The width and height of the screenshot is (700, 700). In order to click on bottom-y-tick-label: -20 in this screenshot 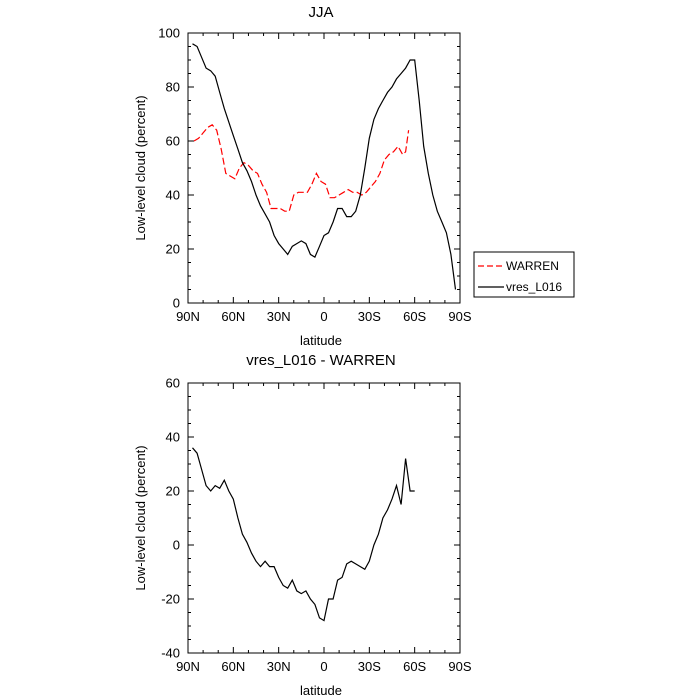, I will do `click(170, 599)`.